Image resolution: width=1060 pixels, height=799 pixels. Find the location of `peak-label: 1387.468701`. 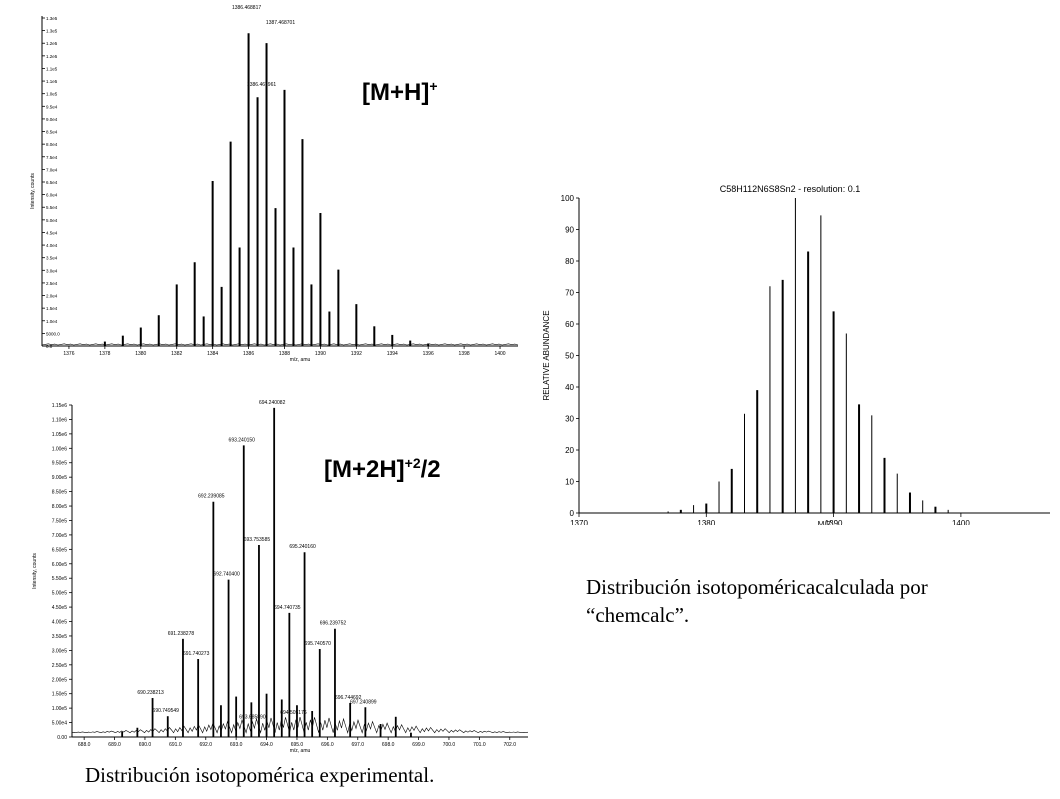

peak-label: 1387.468701 is located at coordinates (280, 23).